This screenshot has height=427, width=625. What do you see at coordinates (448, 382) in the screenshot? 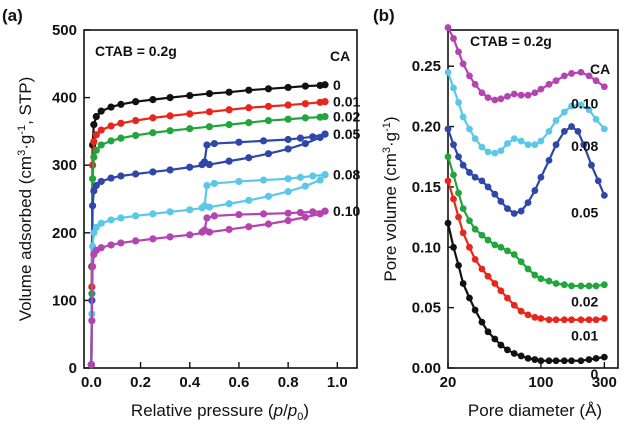
I see `panel-b-x-tick-label: 20` at bounding box center [448, 382].